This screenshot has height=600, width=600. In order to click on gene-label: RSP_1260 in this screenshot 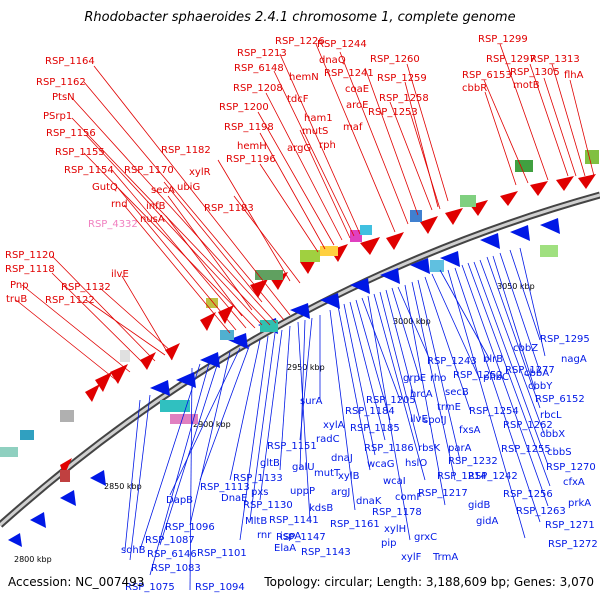, I will do `click(395, 59)`.